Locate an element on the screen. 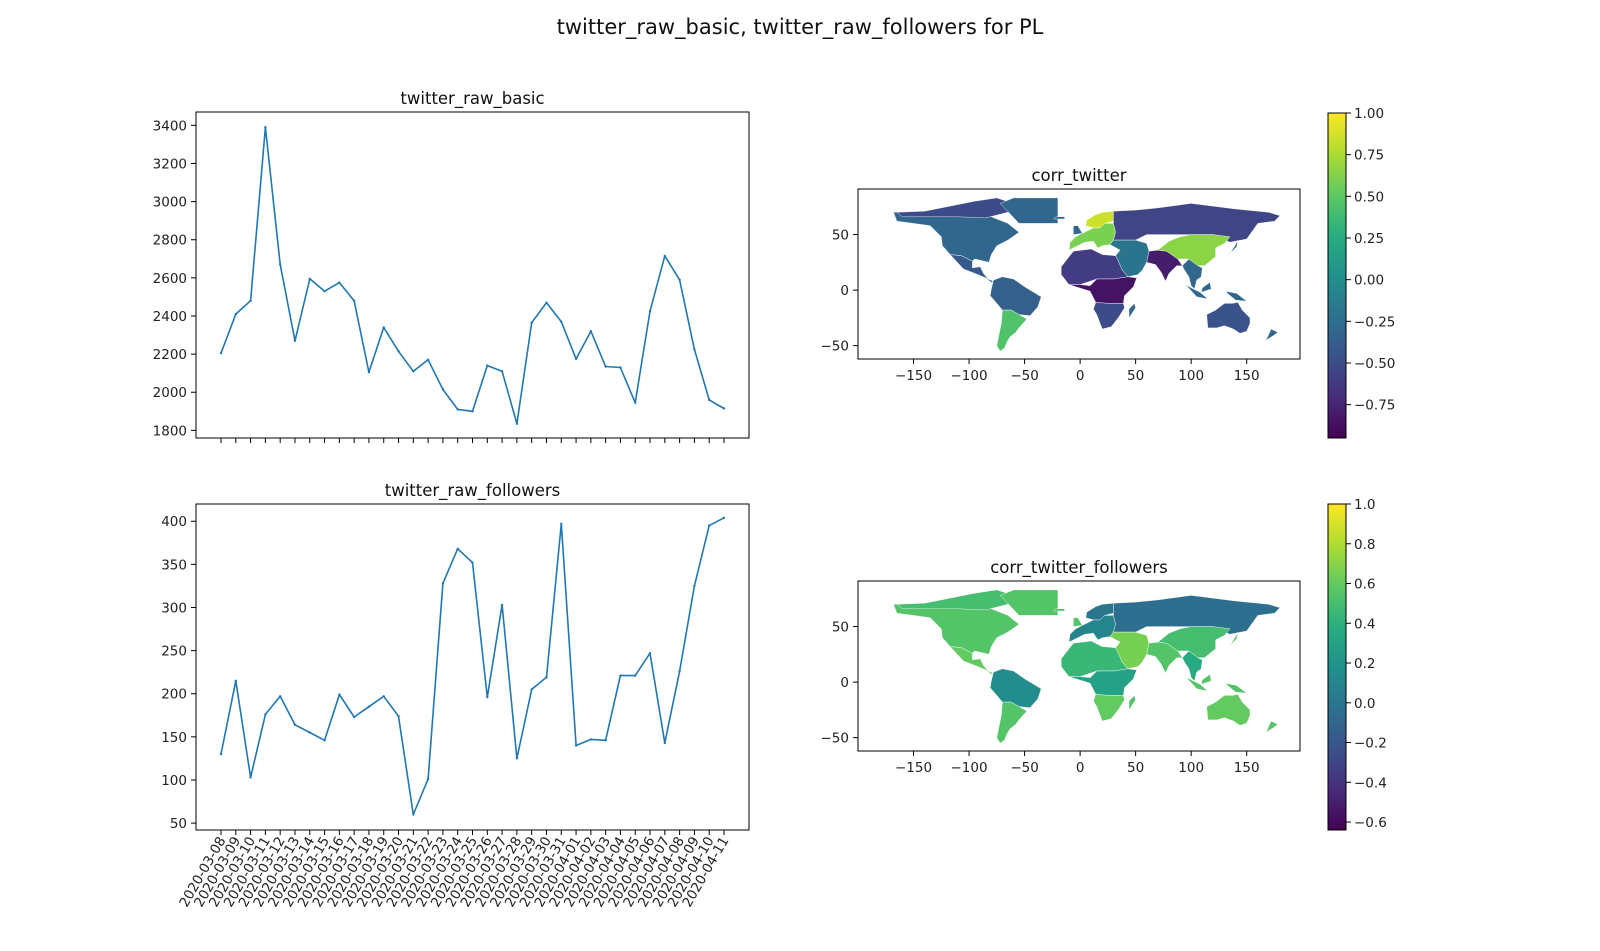 The height and width of the screenshot is (951, 1600). colorbar-tick-label: 1.0 is located at coordinates (1364, 505).